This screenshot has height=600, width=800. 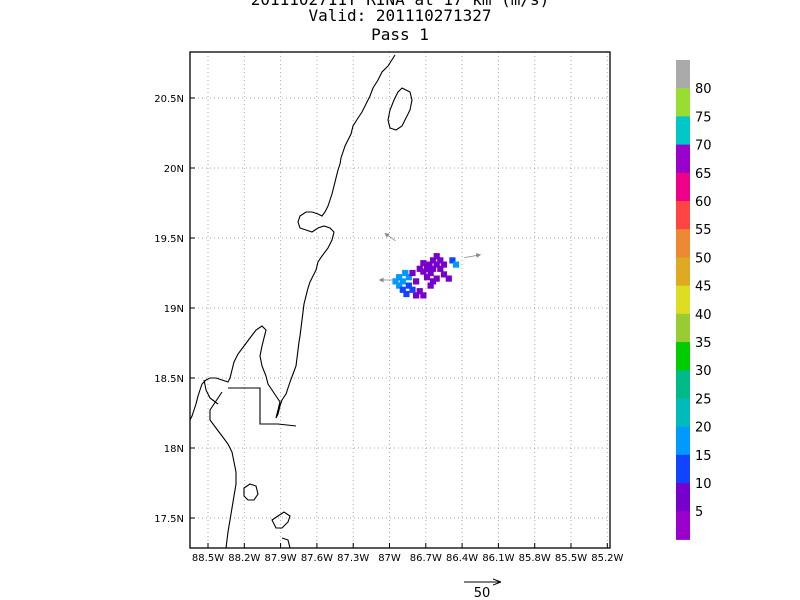 I want to click on x-tick-label: 87.6W, so click(x=317, y=558).